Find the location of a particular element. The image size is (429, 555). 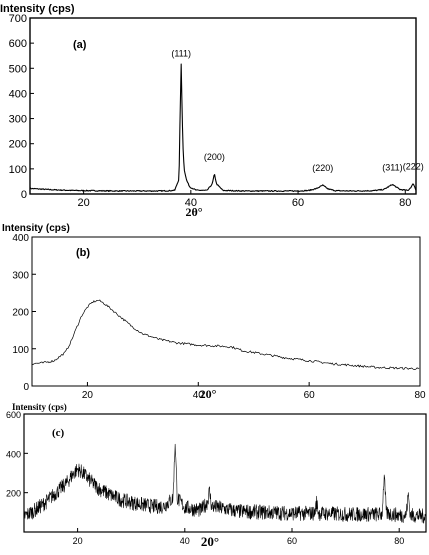

panel-label: (b) is located at coordinates (83, 253).